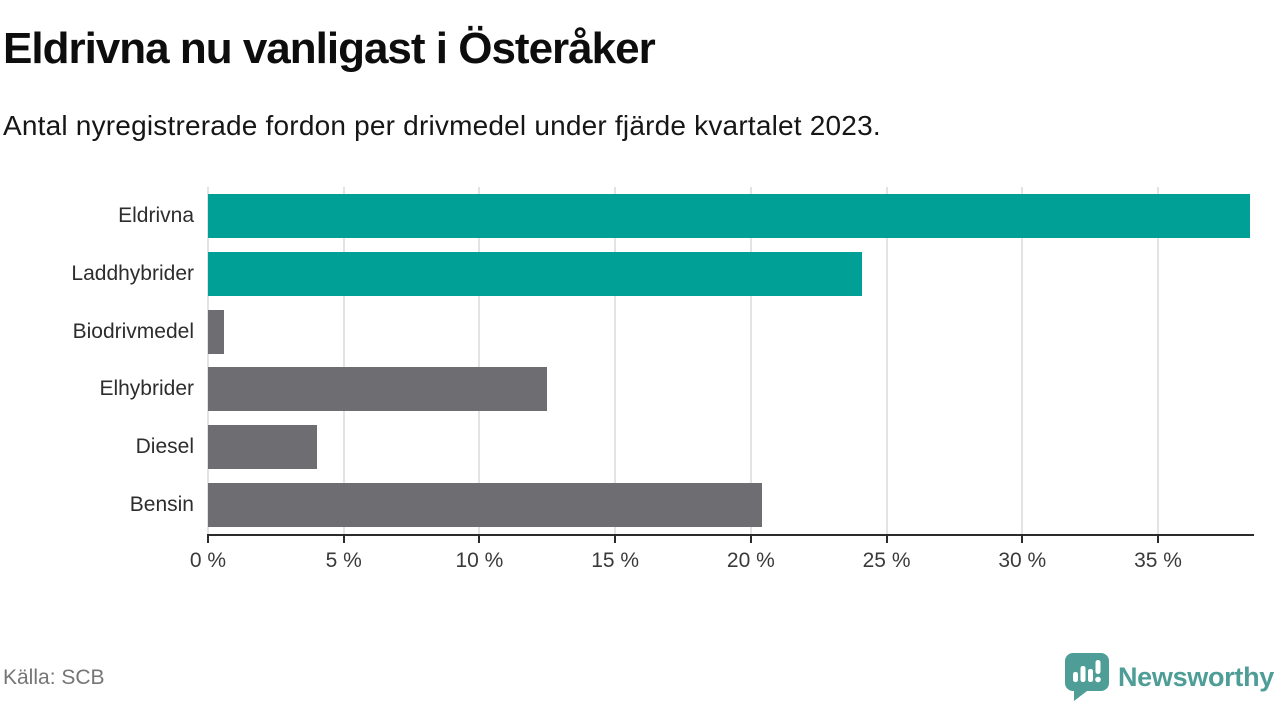 This screenshot has width=1280, height=720. I want to click on category-label-laddhybrider: Laddhybrider, so click(132, 273).